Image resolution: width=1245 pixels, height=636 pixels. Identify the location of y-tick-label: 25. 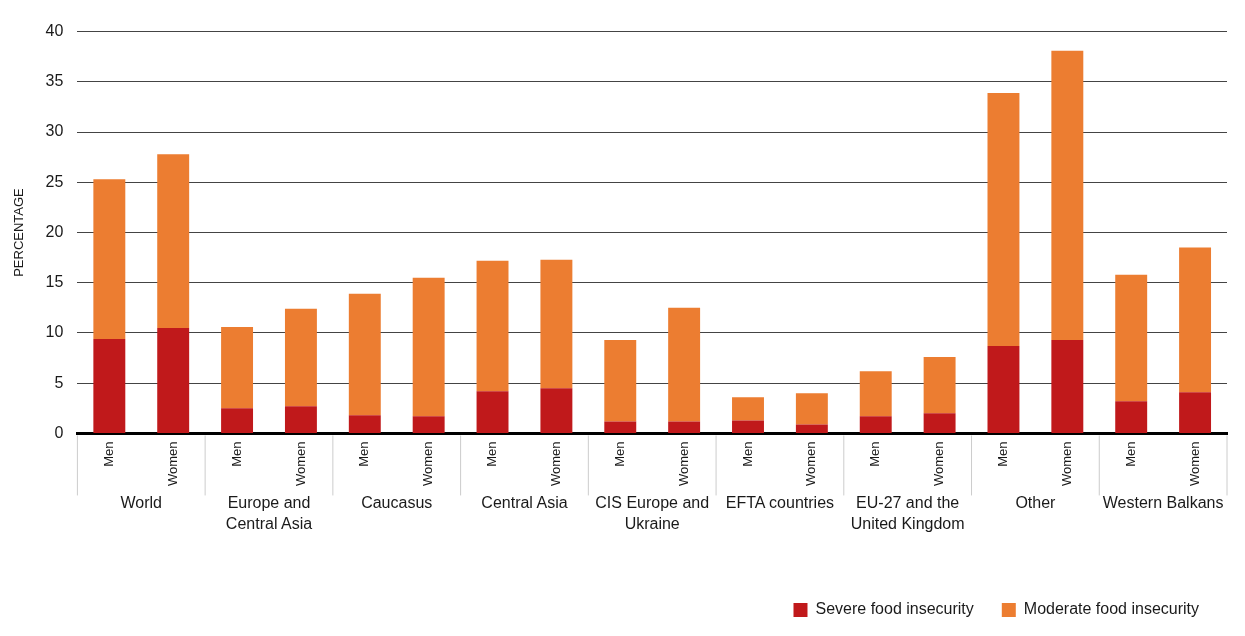
(54, 181).